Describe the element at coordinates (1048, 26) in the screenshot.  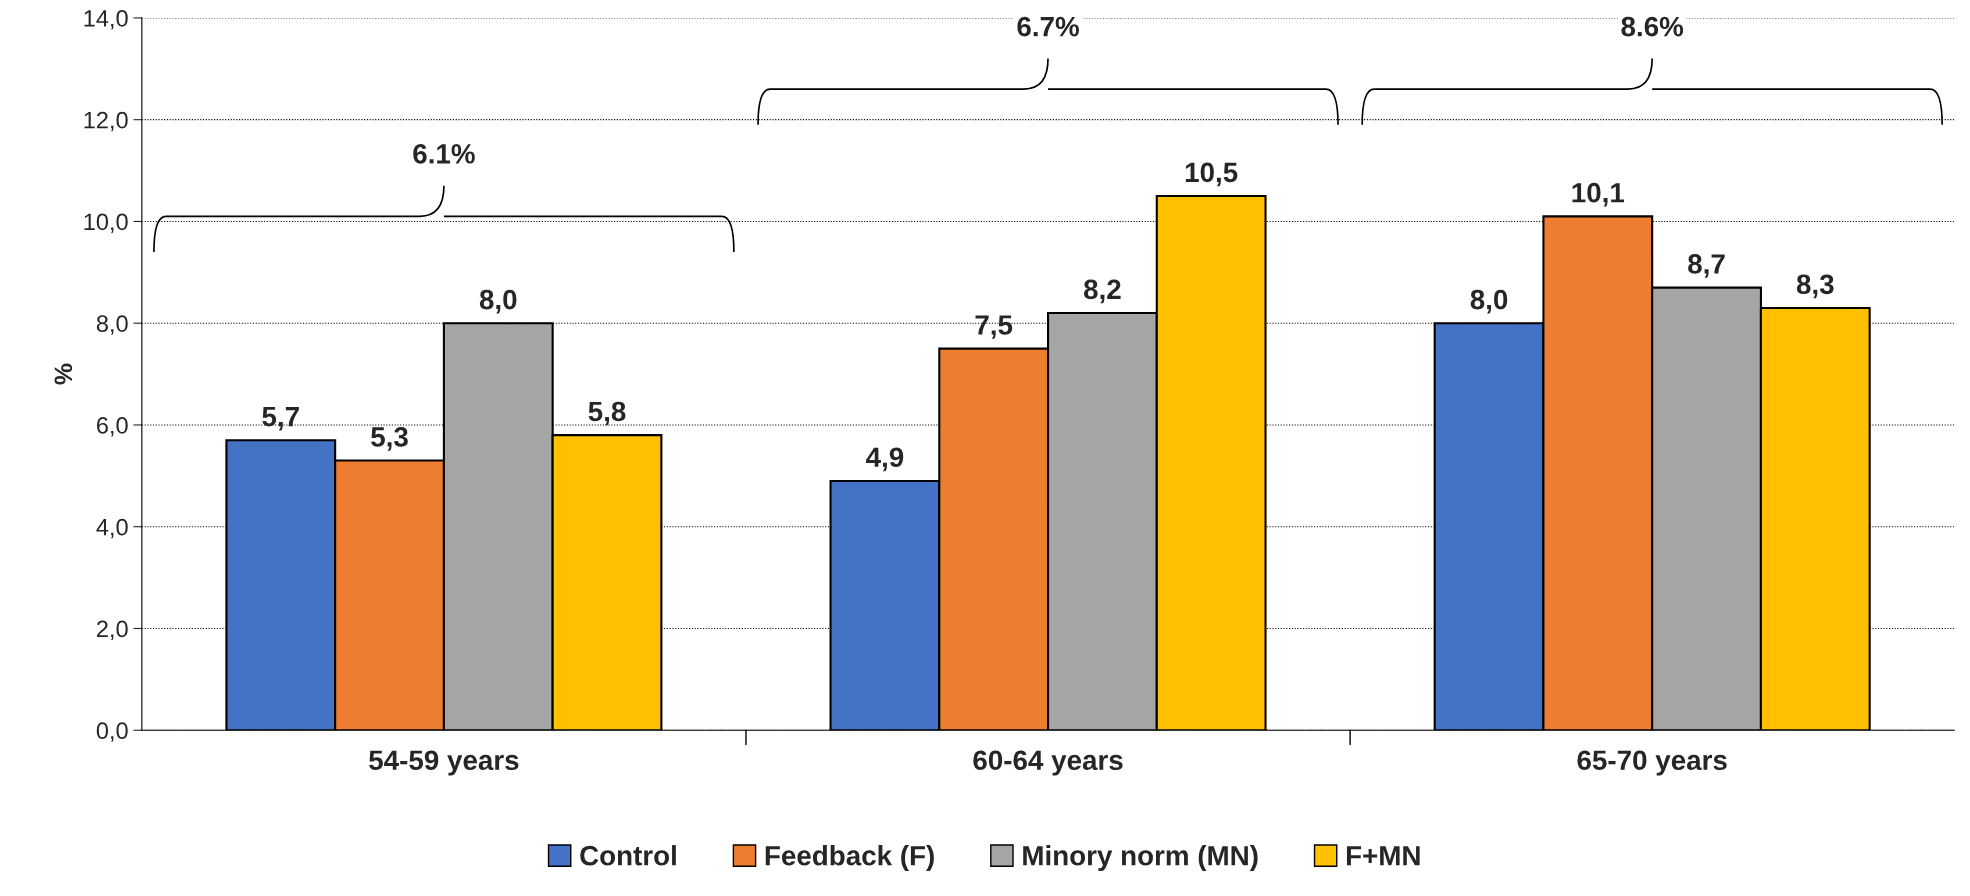
I see `annotation: 6.7%` at that location.